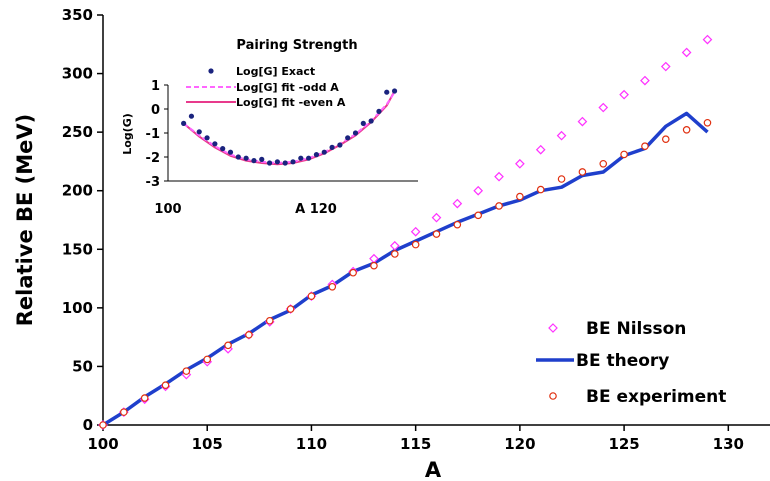 This screenshot has width=770, height=481. What do you see at coordinates (155, 86) in the screenshot?
I see `inset-y-tick-label: 1` at bounding box center [155, 86].